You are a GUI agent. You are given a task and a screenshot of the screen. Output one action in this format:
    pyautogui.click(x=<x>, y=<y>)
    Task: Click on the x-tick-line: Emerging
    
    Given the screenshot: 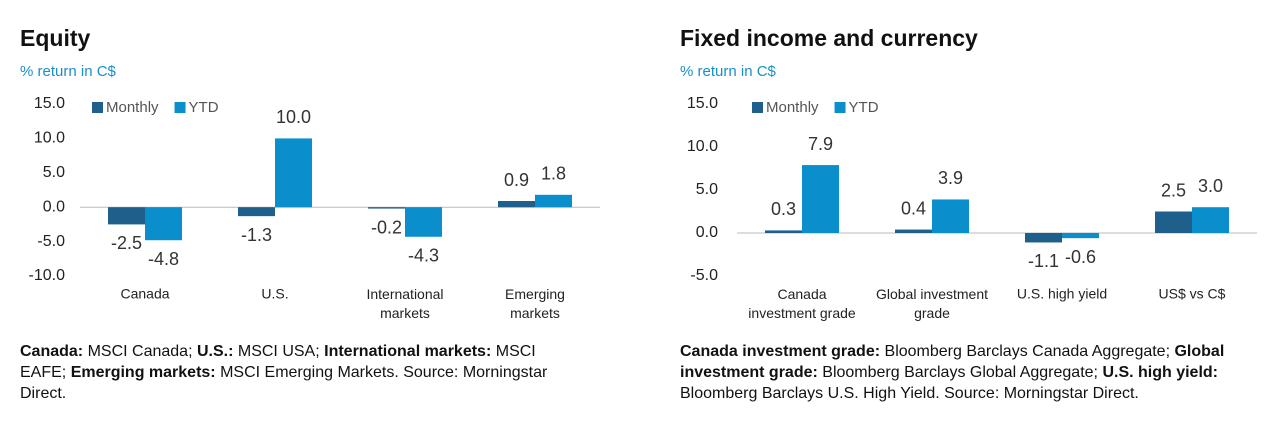 What is the action you would take?
    pyautogui.click(x=535, y=294)
    